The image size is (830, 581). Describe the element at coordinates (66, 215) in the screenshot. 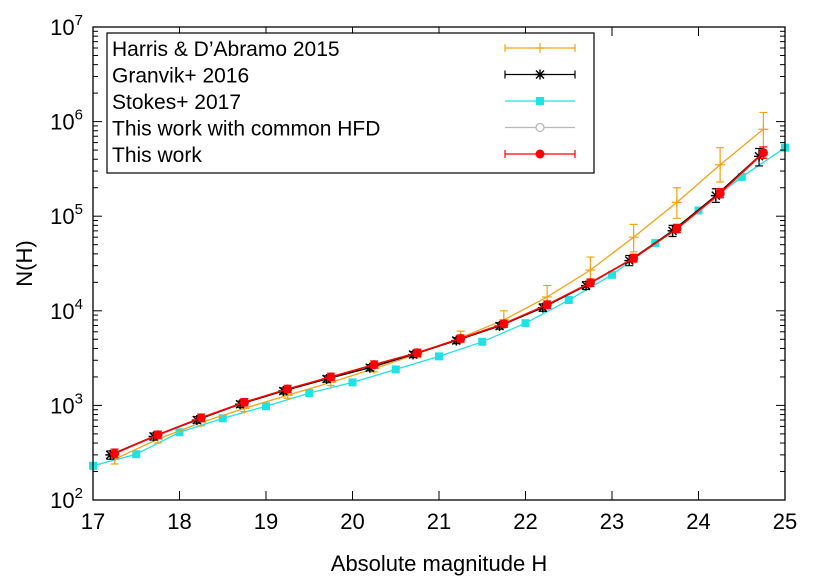

I see `y-tick-label: 10⁵` at that location.